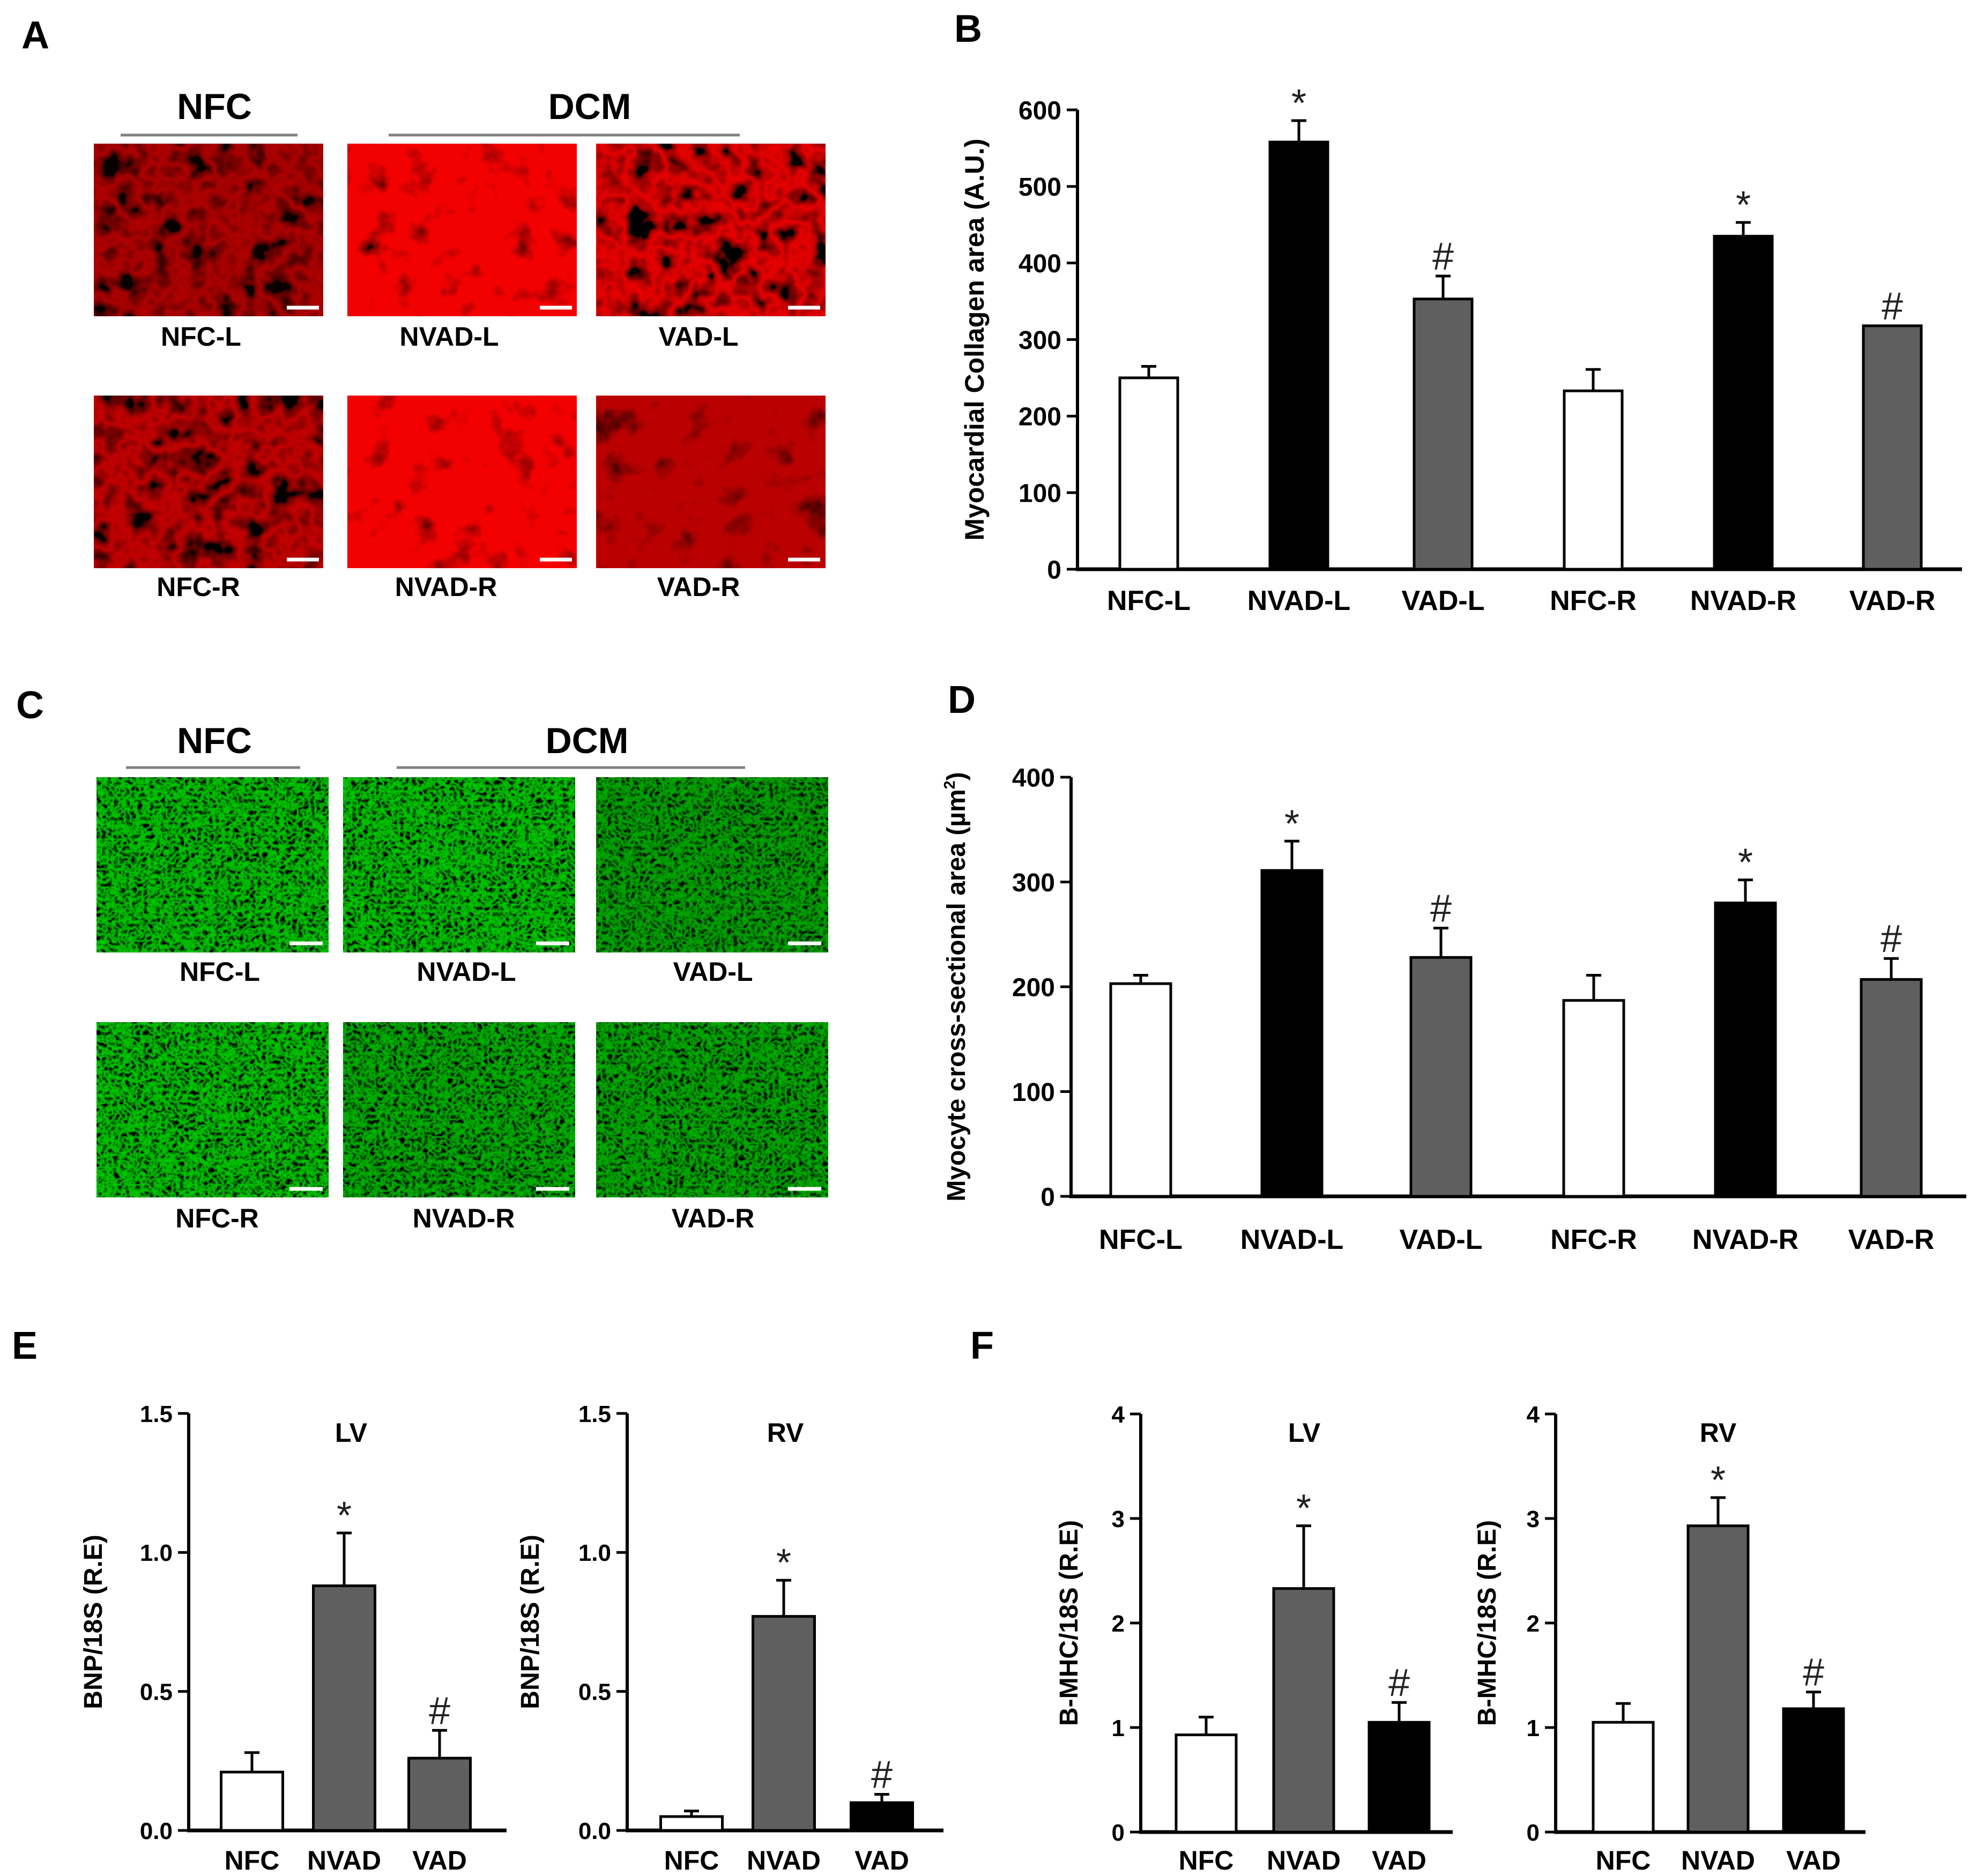 Image resolution: width=1977 pixels, height=1876 pixels. What do you see at coordinates (1292, 1239) in the screenshot?
I see `x-tick-label: NVAD-L` at bounding box center [1292, 1239].